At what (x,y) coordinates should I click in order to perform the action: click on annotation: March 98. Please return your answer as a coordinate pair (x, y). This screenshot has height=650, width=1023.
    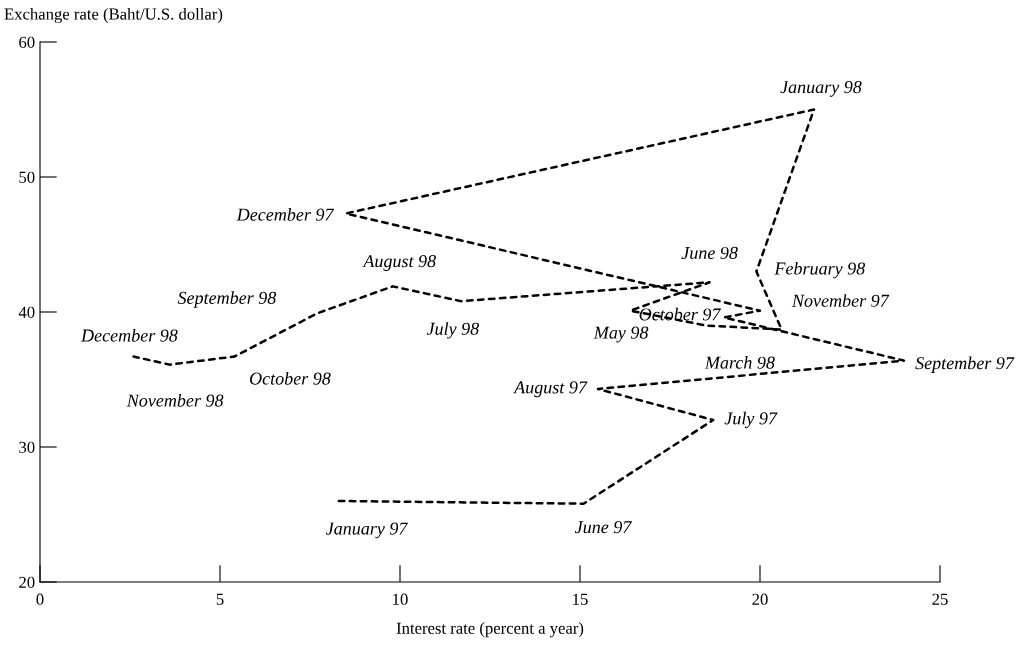
    Looking at the image, I should click on (739, 362).